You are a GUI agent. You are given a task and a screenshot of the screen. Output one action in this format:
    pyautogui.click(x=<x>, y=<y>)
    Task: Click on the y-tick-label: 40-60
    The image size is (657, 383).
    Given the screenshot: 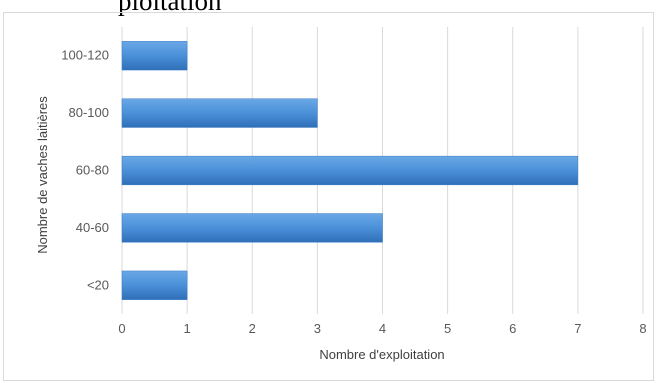 What is the action you would take?
    pyautogui.click(x=92, y=227)
    